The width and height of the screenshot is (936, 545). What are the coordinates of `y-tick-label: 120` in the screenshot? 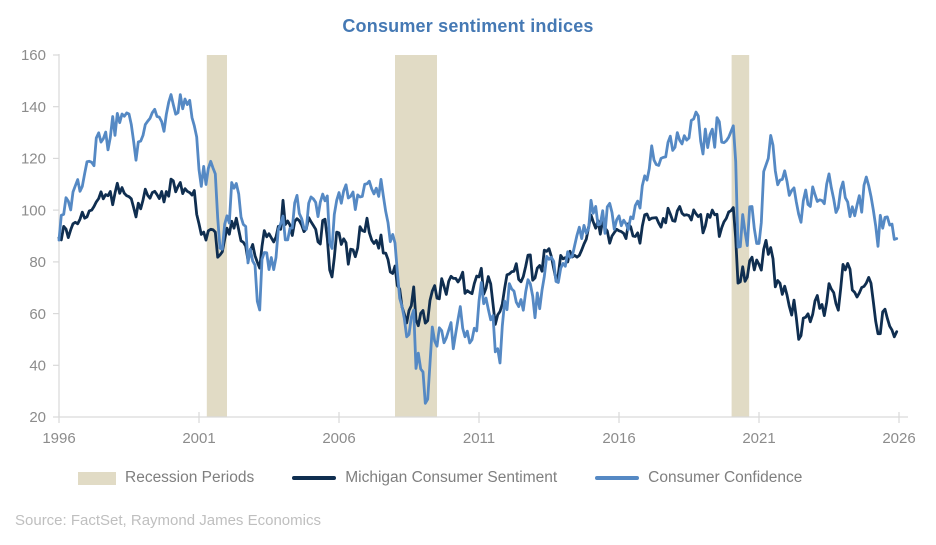 It's located at (33, 159).